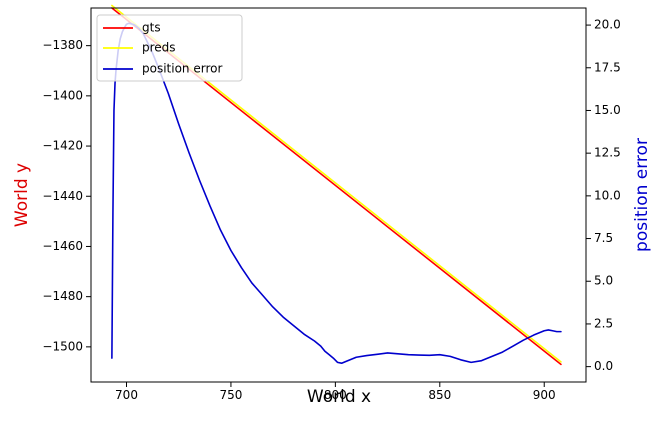 The height and width of the screenshot is (441, 662). I want to click on legend: gts preds position error, so click(169, 48).